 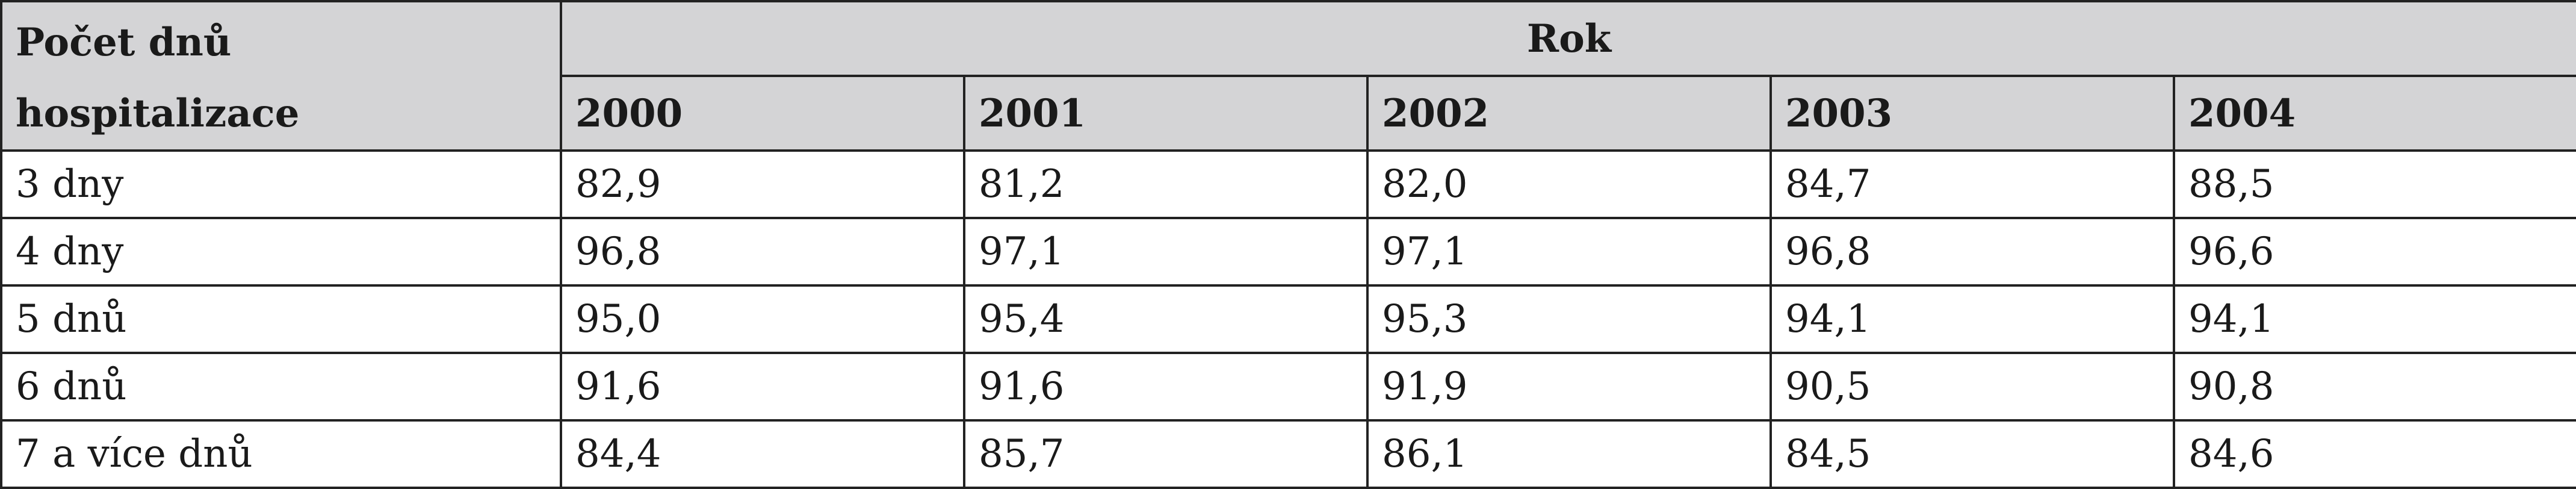 What do you see at coordinates (1972, 454) in the screenshot?
I see `cell: 84,5` at bounding box center [1972, 454].